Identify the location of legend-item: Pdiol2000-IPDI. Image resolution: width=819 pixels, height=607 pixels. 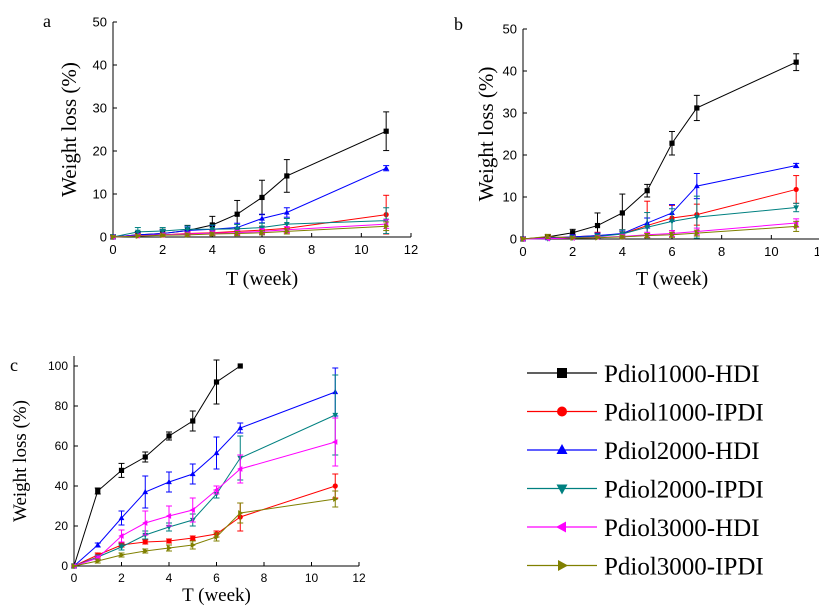
(645, 490).